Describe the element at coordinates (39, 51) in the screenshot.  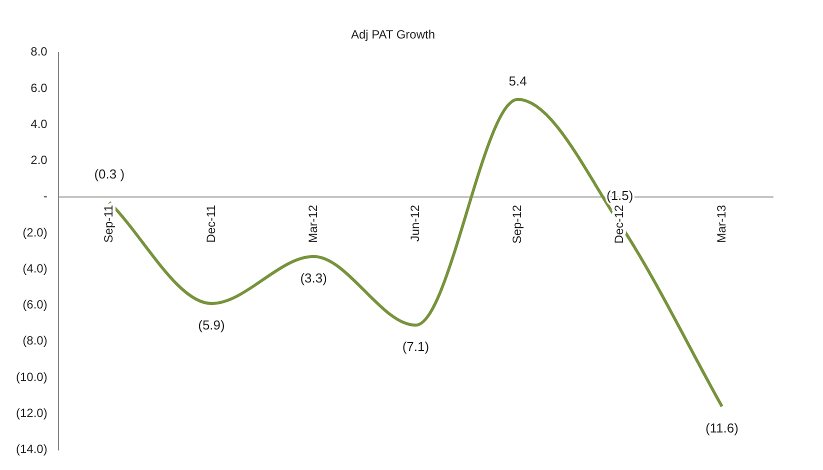
I see `y-tick-label: 8.0` at that location.